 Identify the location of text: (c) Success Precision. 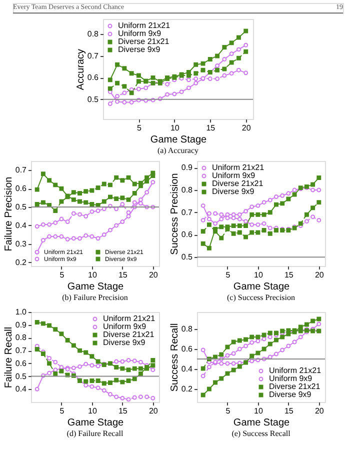
(261, 297).